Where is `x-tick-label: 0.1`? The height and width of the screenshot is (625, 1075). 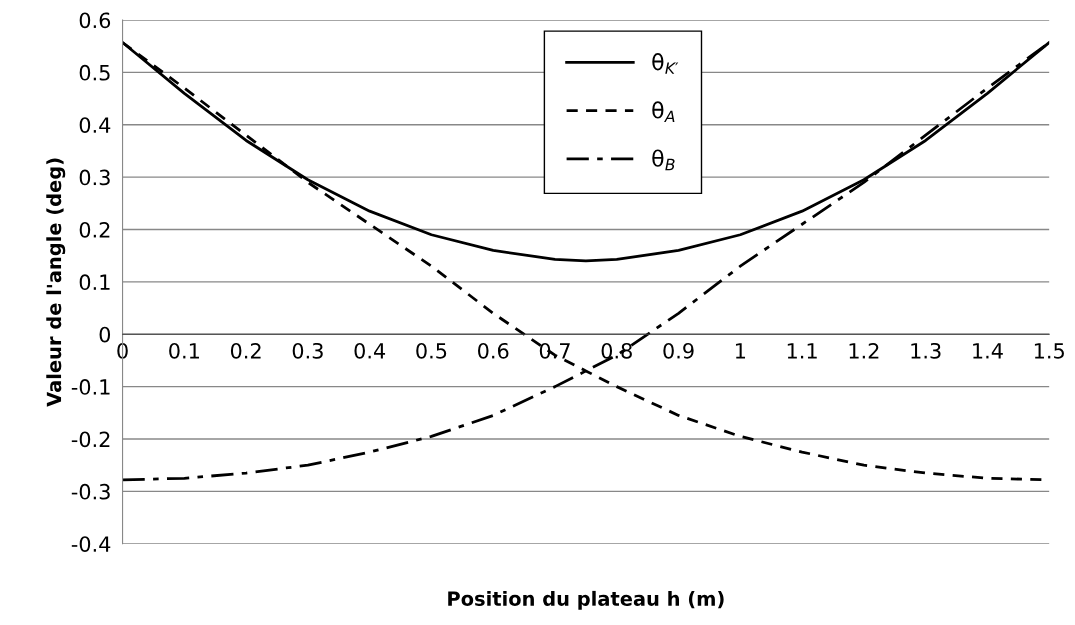 x-tick-label: 0.1 is located at coordinates (184, 350).